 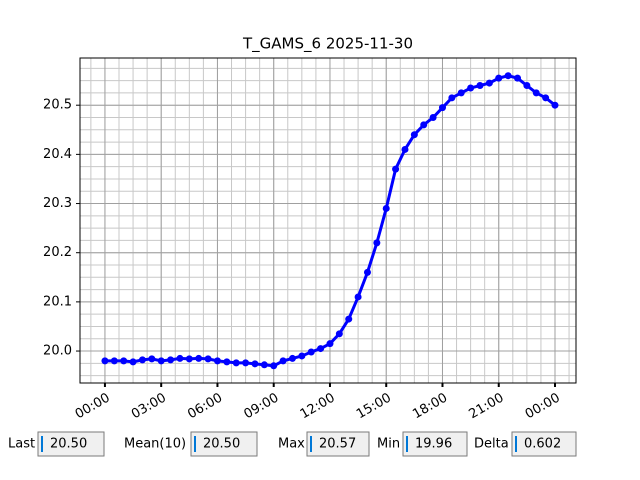 I want to click on y-tick-label: 20.5, so click(x=57, y=105).